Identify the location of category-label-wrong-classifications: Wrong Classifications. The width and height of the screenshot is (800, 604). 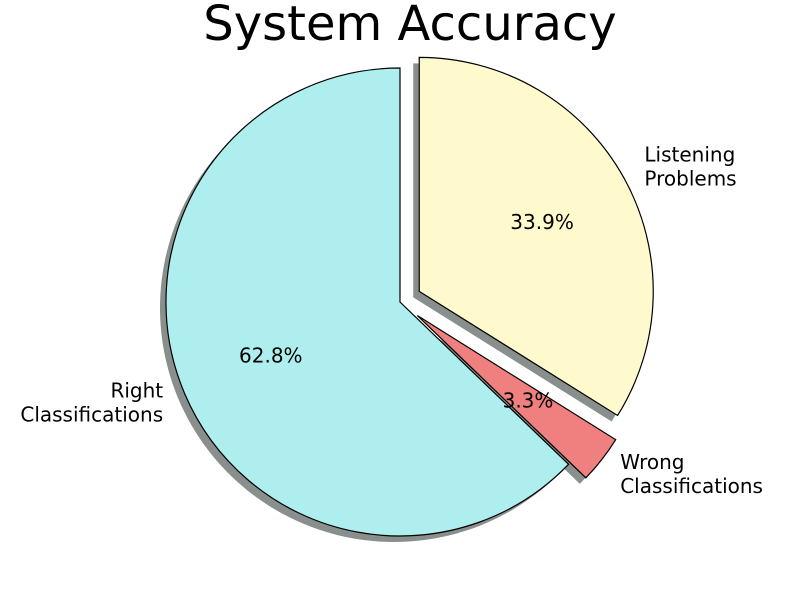
(691, 474).